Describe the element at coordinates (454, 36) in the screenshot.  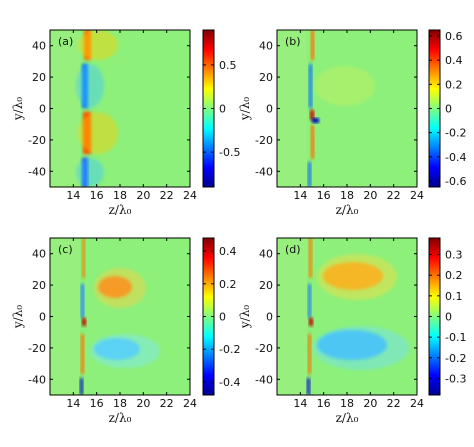
I see `colorbar-tick-label: 0.6` at that location.